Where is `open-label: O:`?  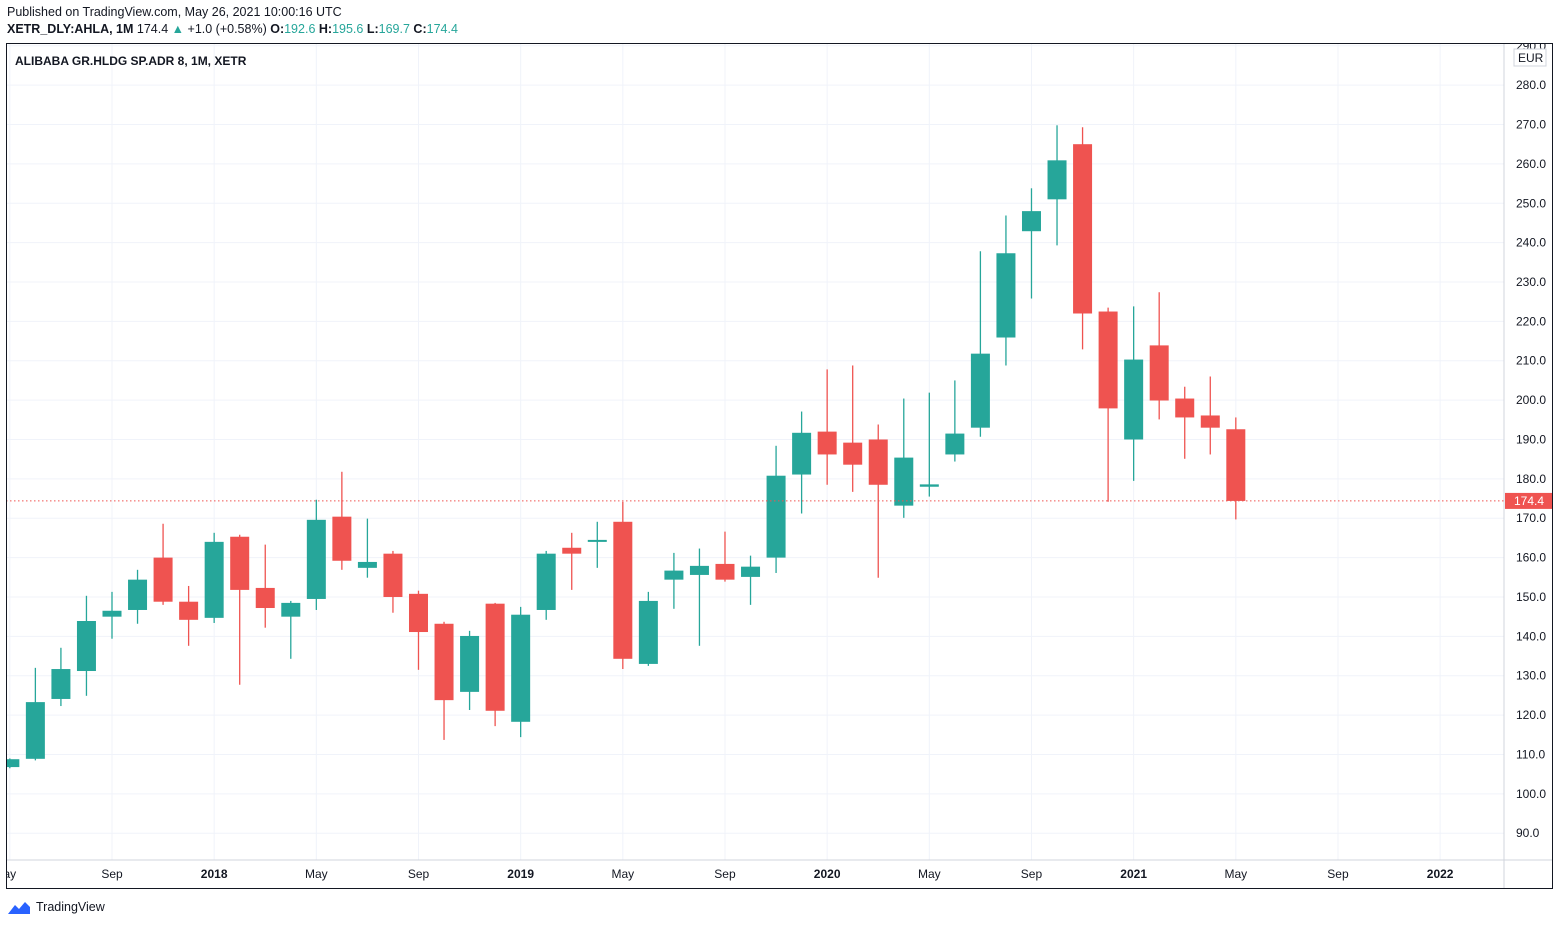 open-label: O: is located at coordinates (277, 29).